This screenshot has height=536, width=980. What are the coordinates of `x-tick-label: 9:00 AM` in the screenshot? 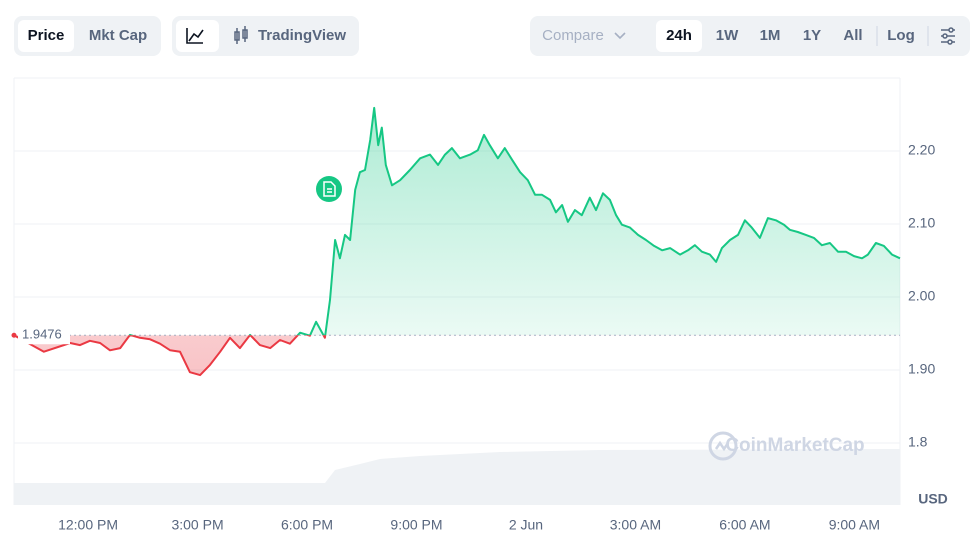 It's located at (854, 525).